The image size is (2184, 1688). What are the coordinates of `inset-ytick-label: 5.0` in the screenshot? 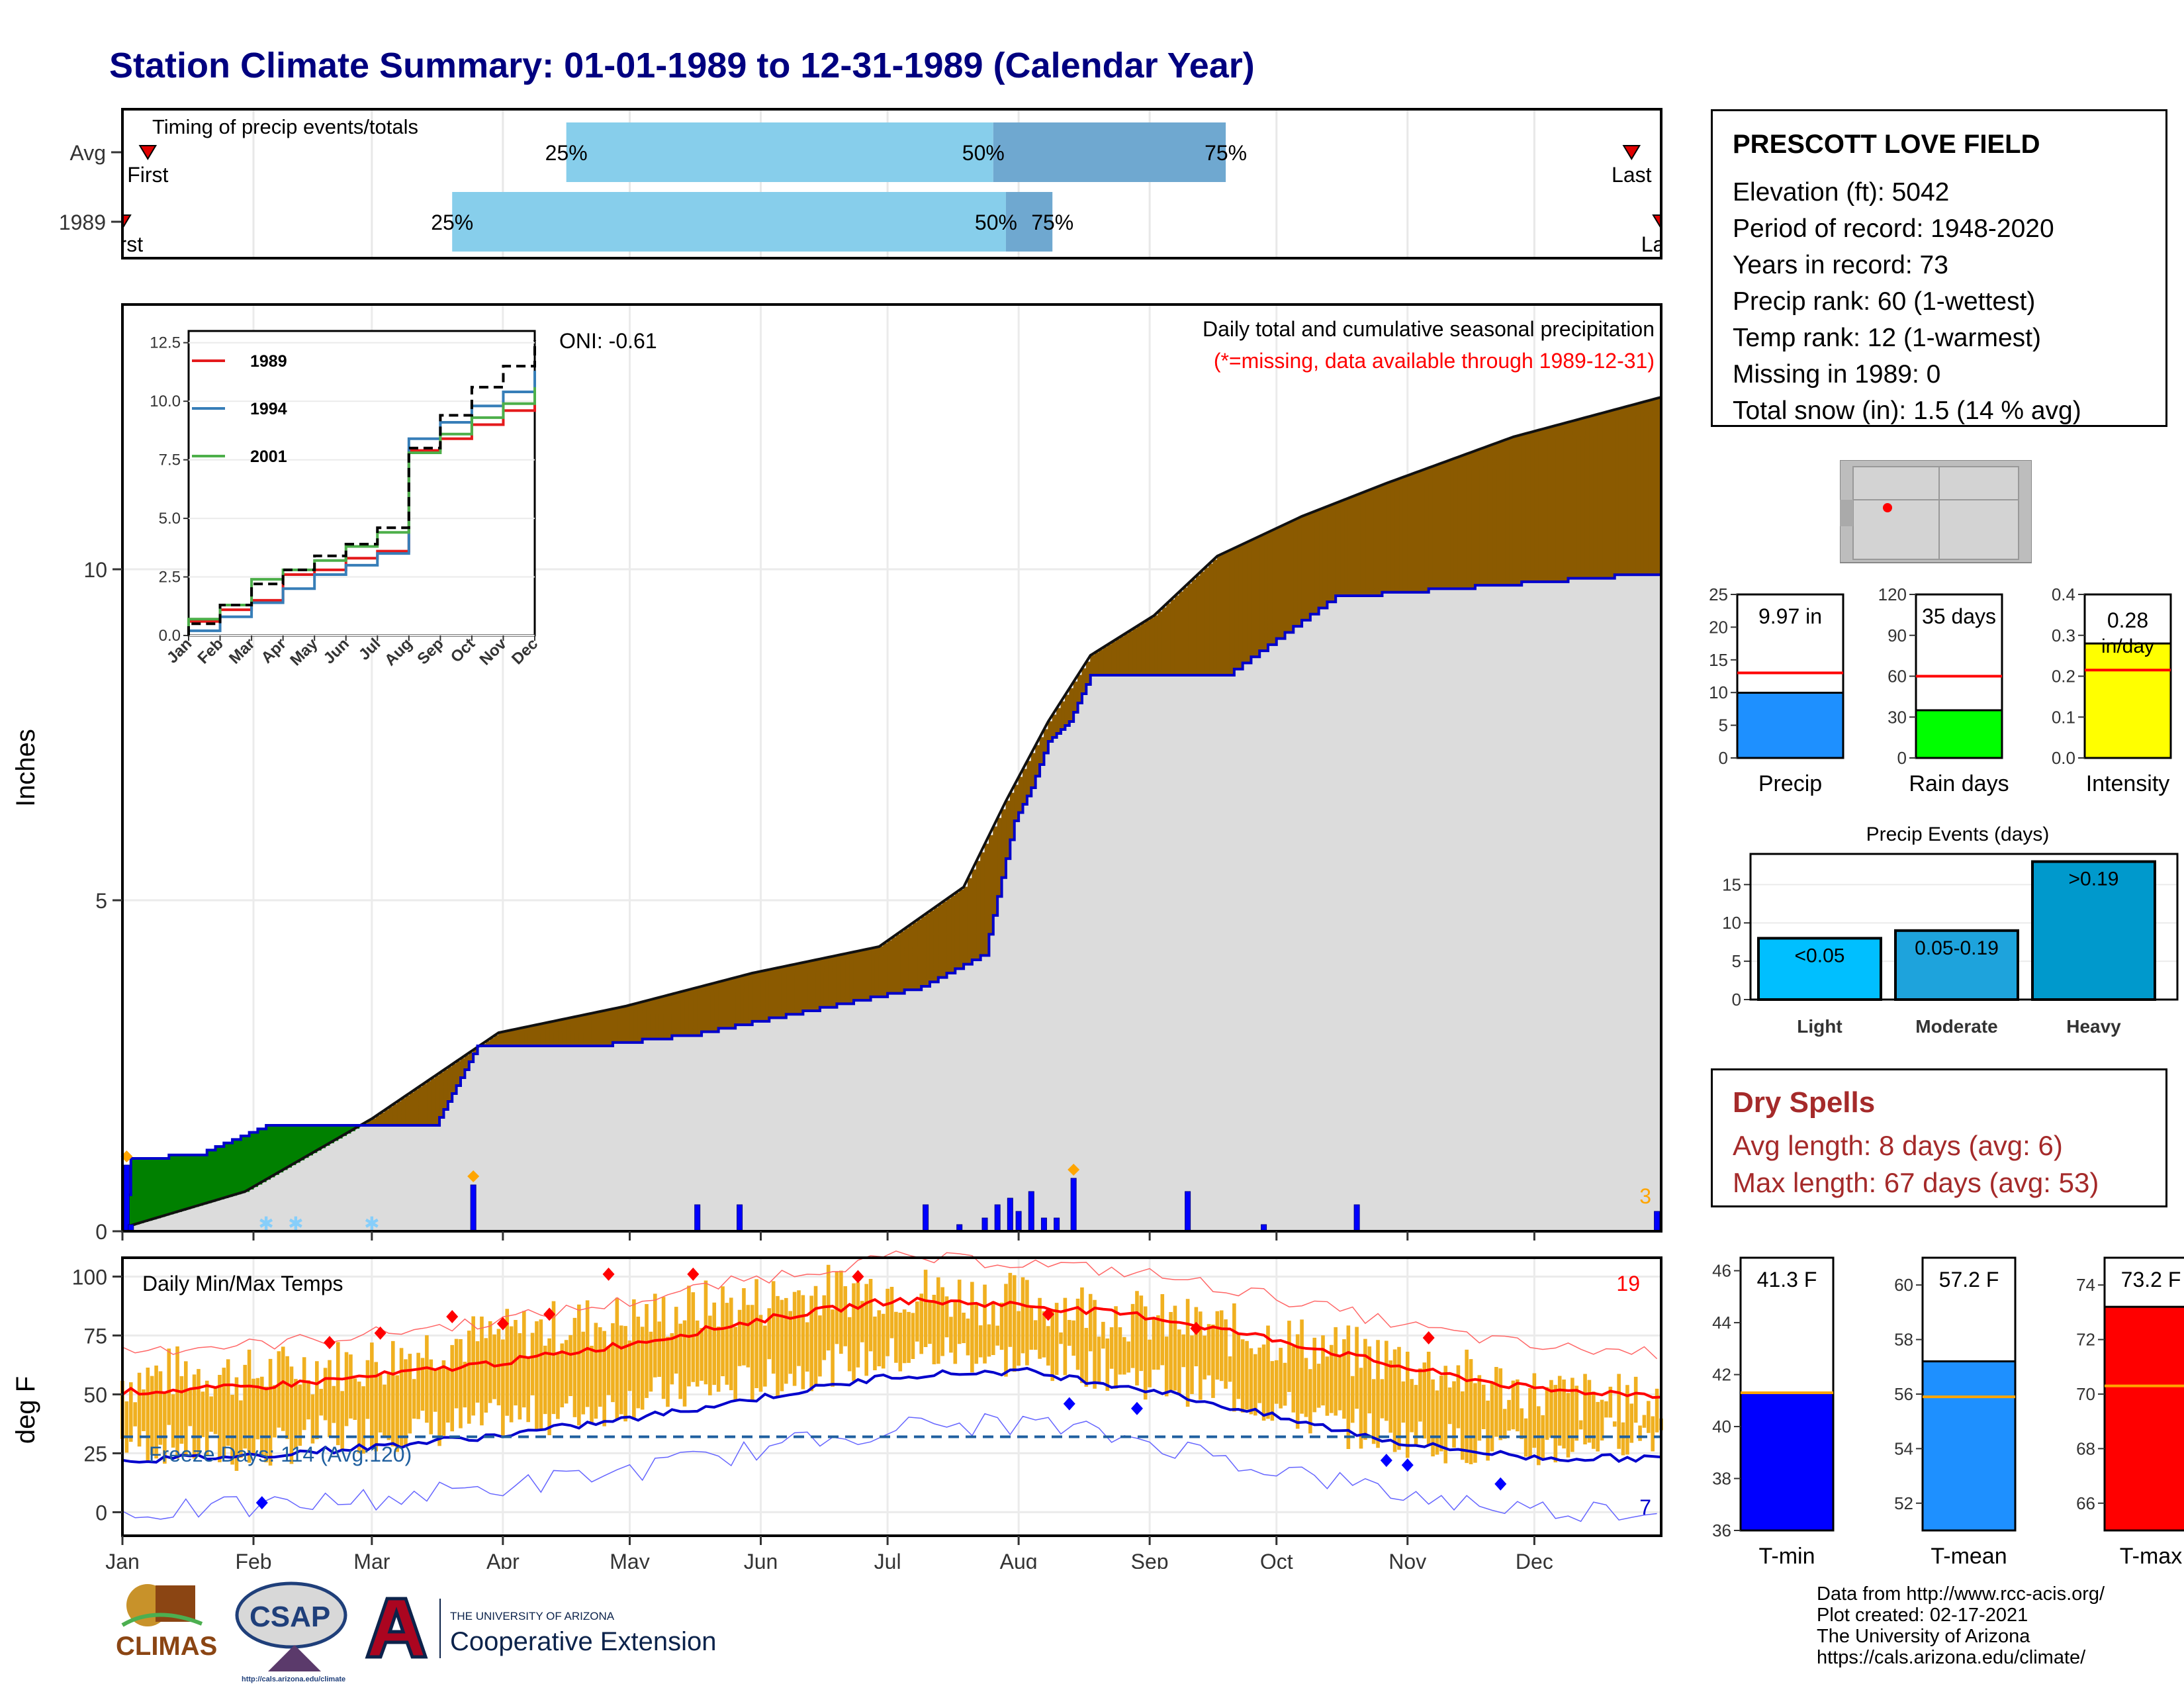 It's located at (170, 519).